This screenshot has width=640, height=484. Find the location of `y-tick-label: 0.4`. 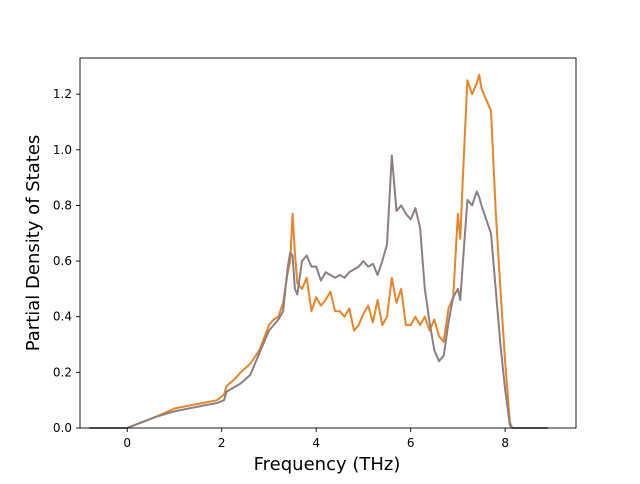

y-tick-label: 0.4 is located at coordinates (62, 317).